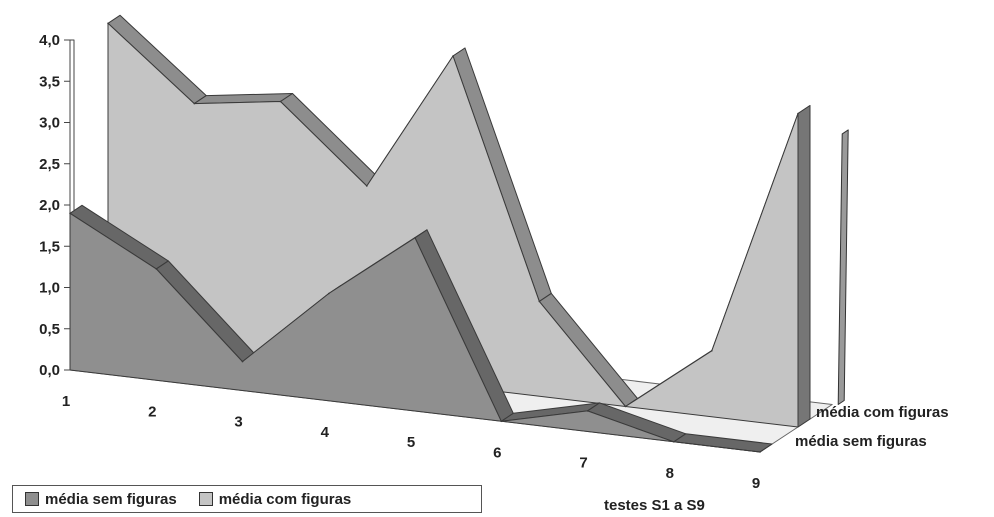 The width and height of the screenshot is (994, 517). I want to click on x-axis-title: testes S1 a S9, so click(654, 505).